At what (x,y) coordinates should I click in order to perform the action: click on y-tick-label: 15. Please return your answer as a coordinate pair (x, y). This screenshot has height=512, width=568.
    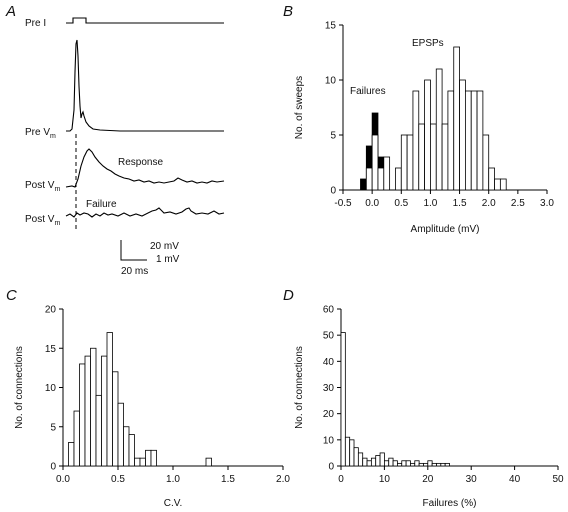
    Looking at the image, I should click on (331, 26).